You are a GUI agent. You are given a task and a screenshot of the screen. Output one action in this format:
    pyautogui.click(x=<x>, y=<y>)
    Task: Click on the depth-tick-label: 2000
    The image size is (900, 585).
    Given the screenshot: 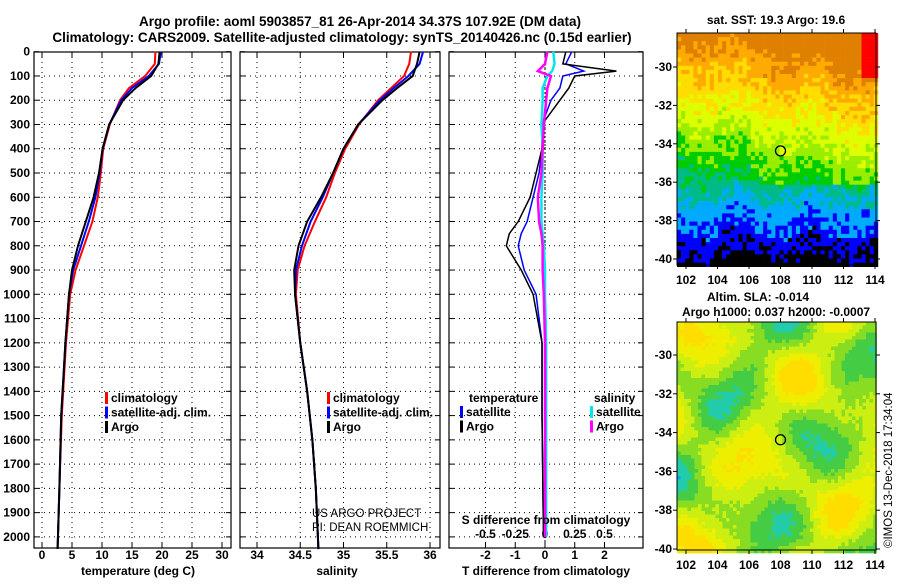 What is the action you would take?
    pyautogui.click(x=16, y=537)
    